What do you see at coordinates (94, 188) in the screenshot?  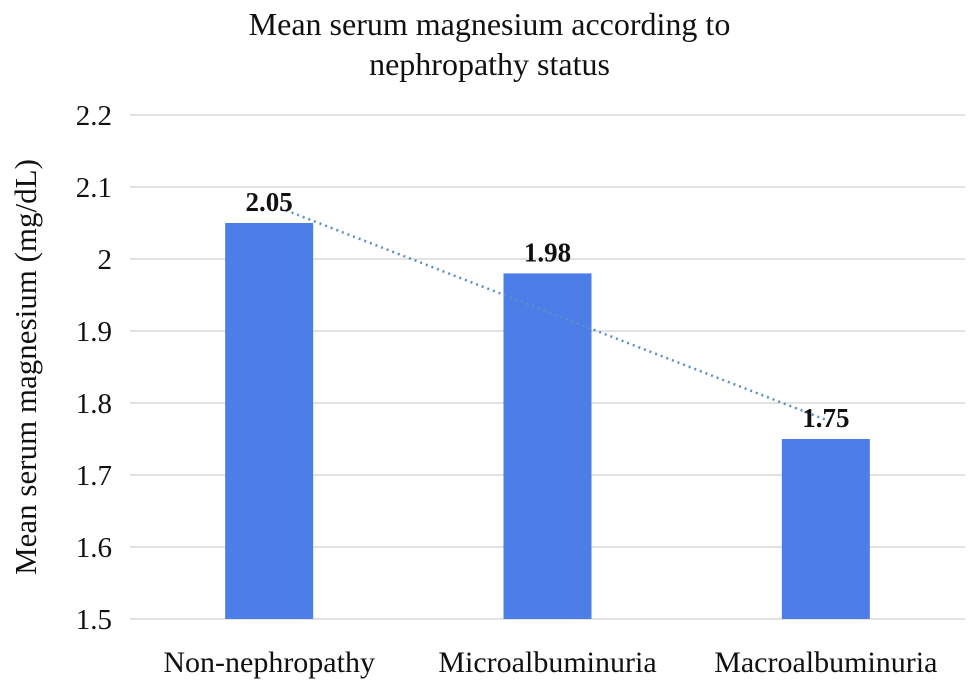 I see `y-tick-label: 2.1` at bounding box center [94, 188].